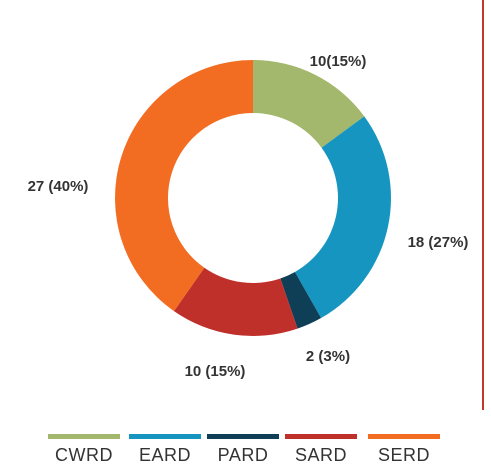 The image size is (491, 473). What do you see at coordinates (165, 455) in the screenshot?
I see `legend-label: EARD` at bounding box center [165, 455].